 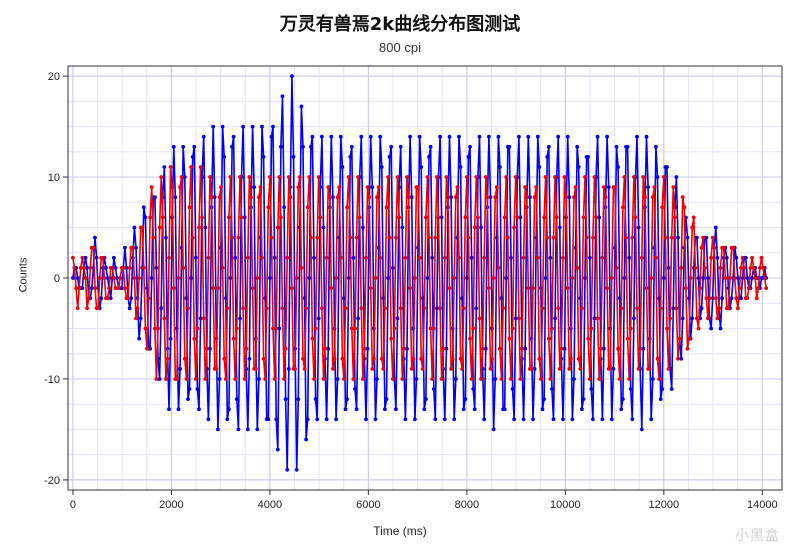 What do you see at coordinates (664, 505) in the screenshot?
I see `x-tick-label: 12000` at bounding box center [664, 505].